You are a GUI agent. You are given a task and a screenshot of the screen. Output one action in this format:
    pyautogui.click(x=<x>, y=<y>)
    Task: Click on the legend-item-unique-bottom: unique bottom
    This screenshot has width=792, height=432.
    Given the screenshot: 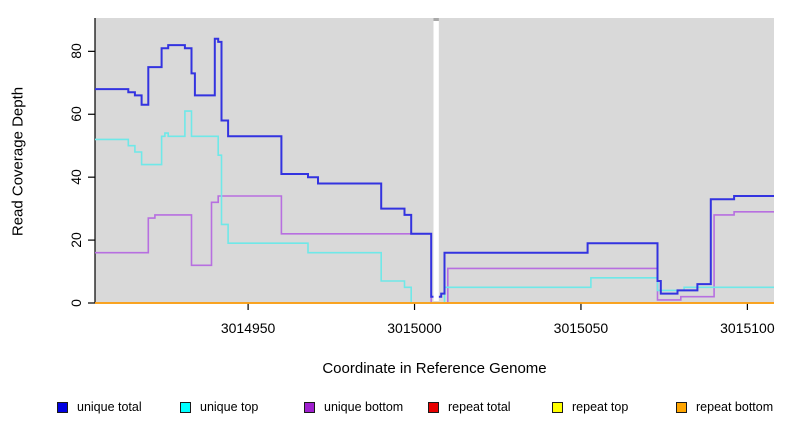 What is the action you would take?
    pyautogui.click(x=353, y=407)
    